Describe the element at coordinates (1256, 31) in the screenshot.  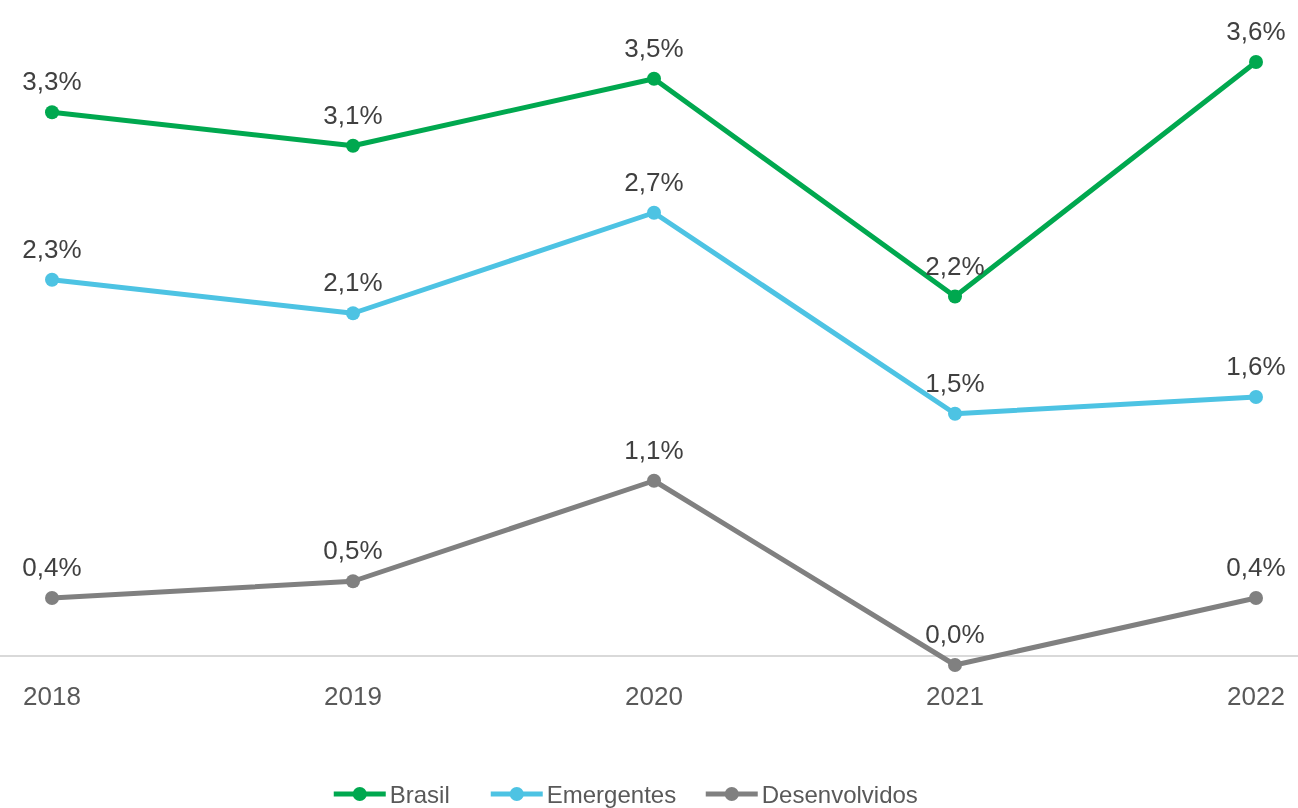
I see `data-label: 3,6%` at that location.